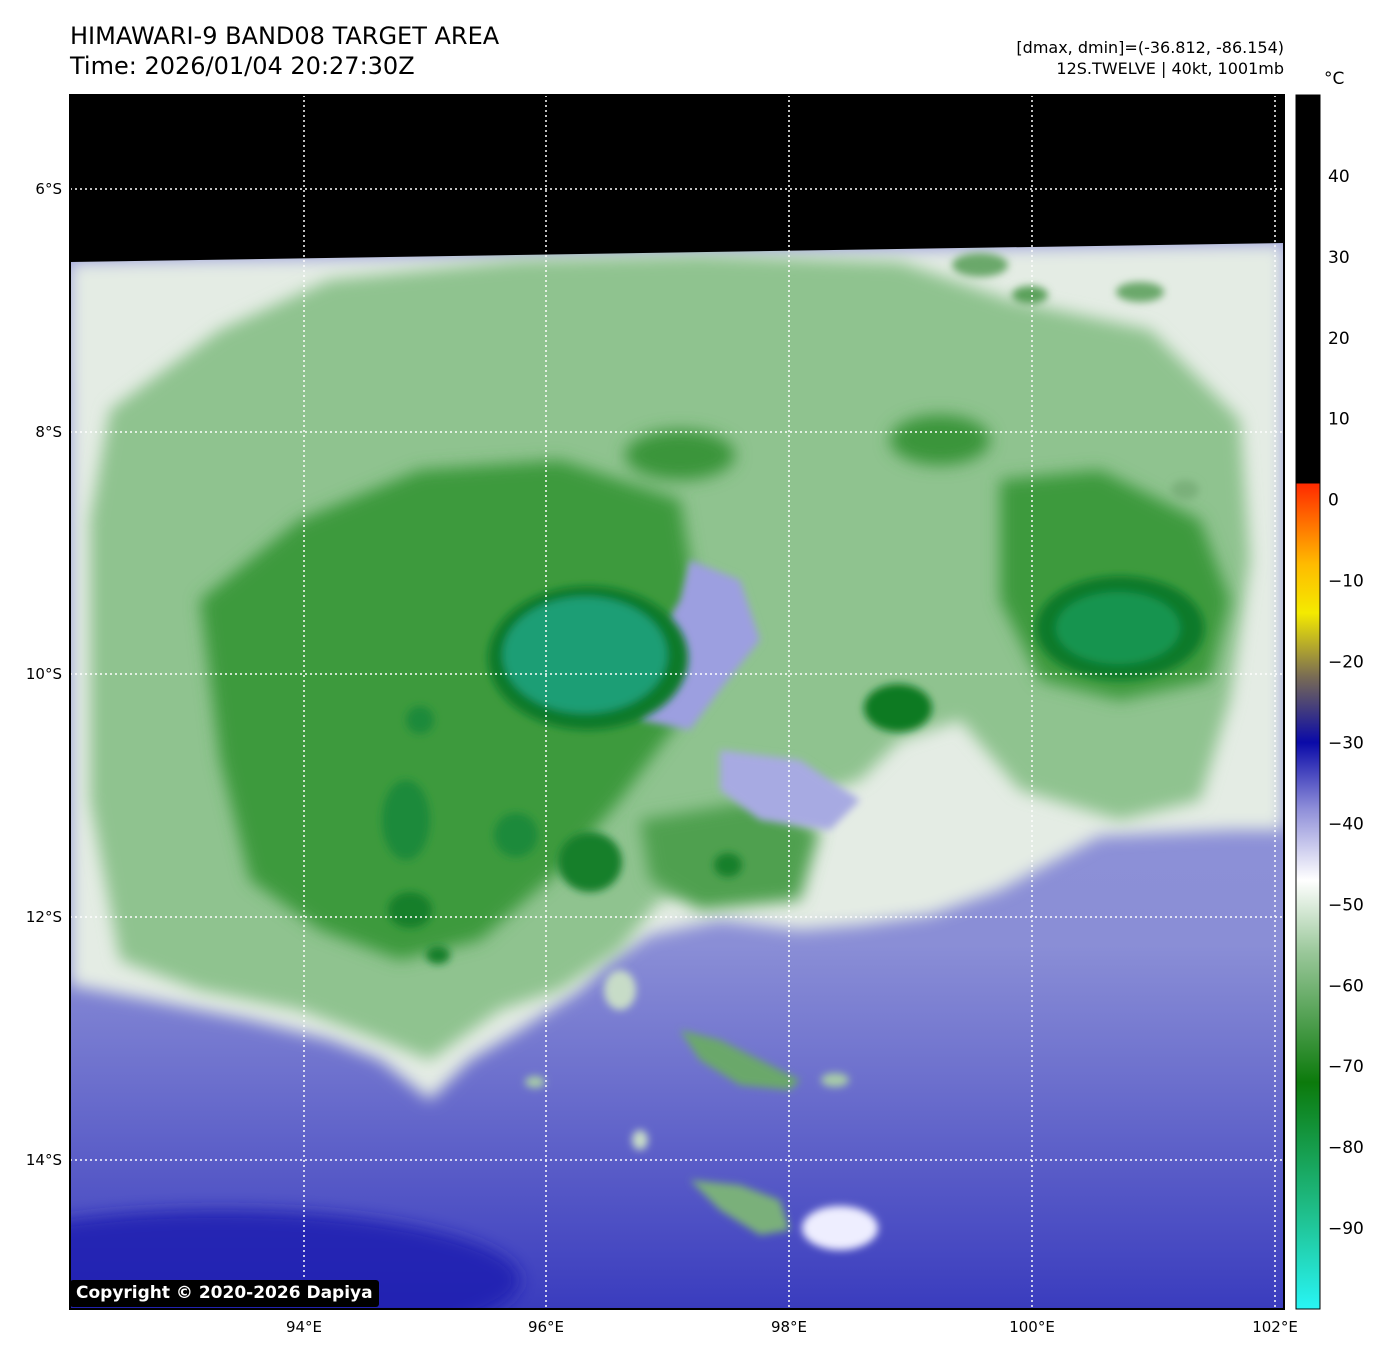 The height and width of the screenshot is (1359, 1388). I want to click on colorbar-tick-label: −20, so click(1346, 663).